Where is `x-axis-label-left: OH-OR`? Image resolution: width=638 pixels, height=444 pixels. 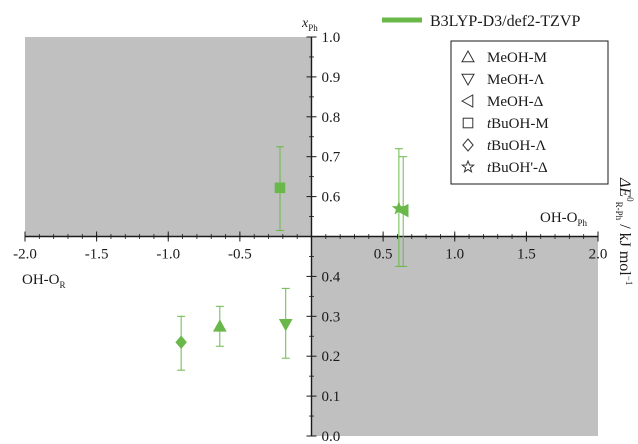
x-axis-label-left: OH-OR is located at coordinates (44, 281).